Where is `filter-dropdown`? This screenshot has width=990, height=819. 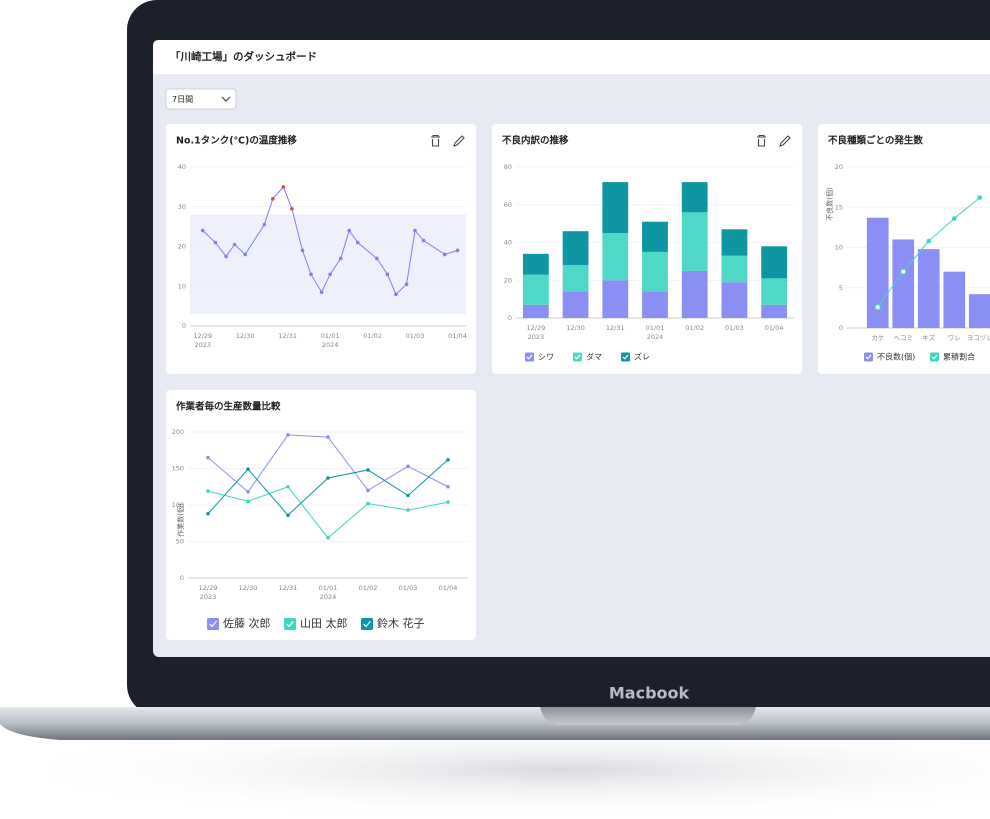
filter-dropdown is located at coordinates (201, 99).